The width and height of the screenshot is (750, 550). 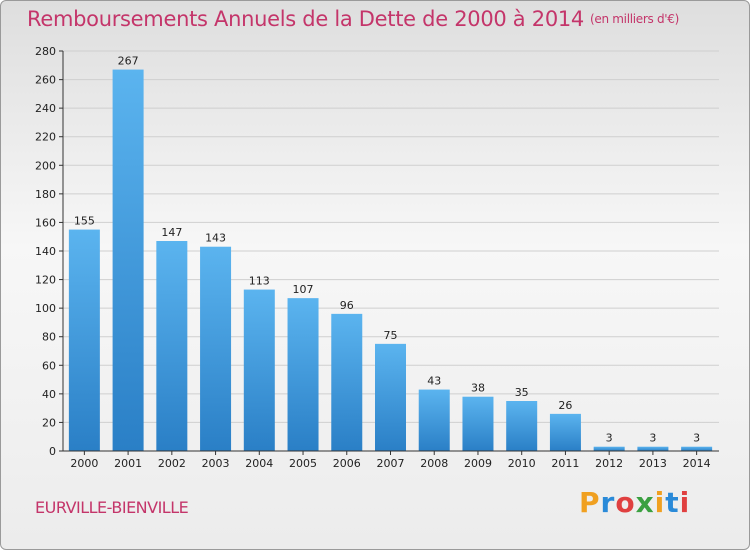 What do you see at coordinates (697, 448) in the screenshot?
I see `bar-2014` at bounding box center [697, 448].